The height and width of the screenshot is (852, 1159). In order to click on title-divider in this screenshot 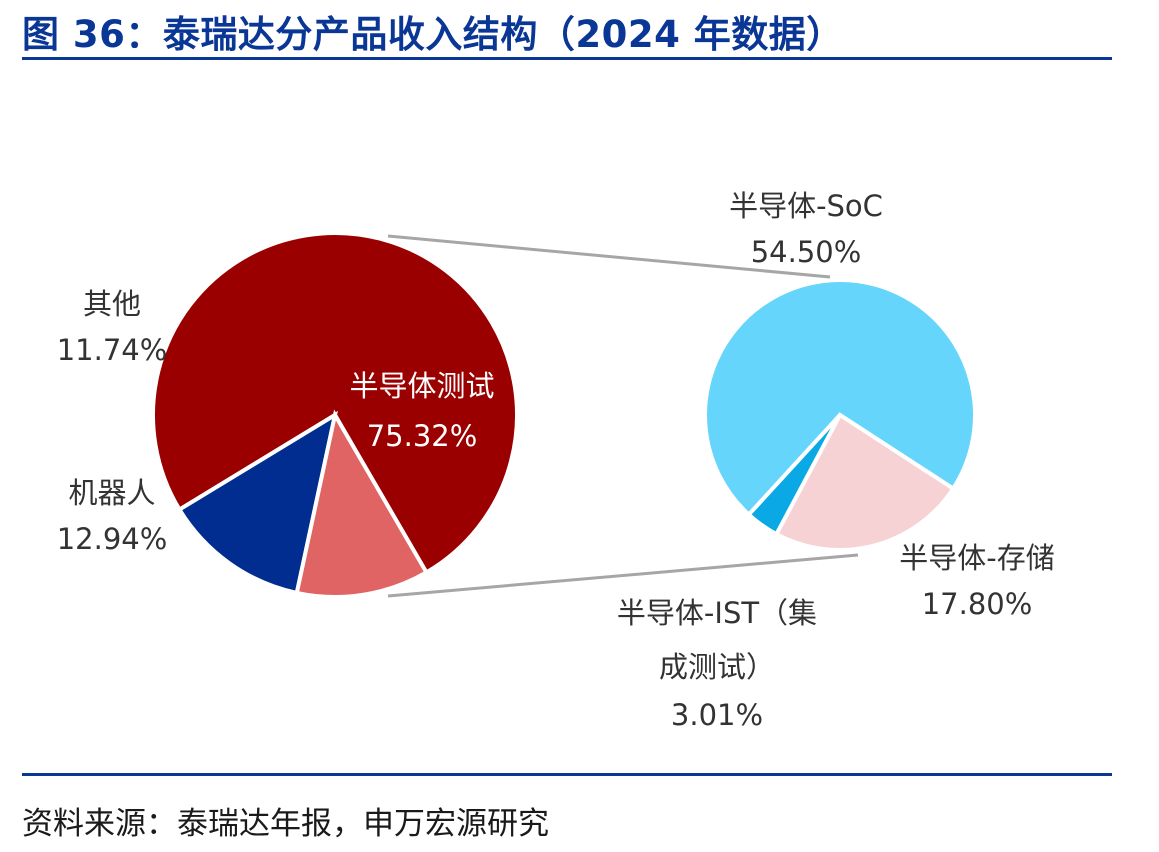, I will do `click(567, 58)`.